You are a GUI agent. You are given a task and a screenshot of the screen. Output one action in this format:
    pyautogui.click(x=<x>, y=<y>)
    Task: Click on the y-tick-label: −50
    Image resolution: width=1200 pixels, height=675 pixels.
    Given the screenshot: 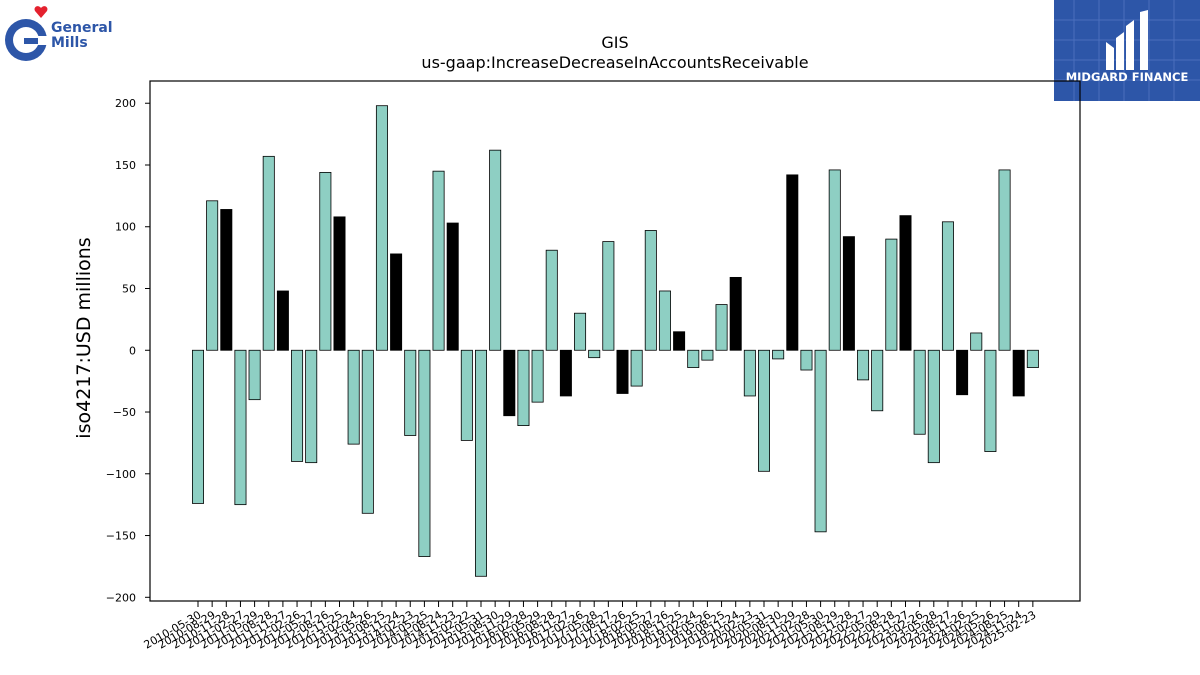 What is the action you would take?
    pyautogui.click(x=124, y=412)
    